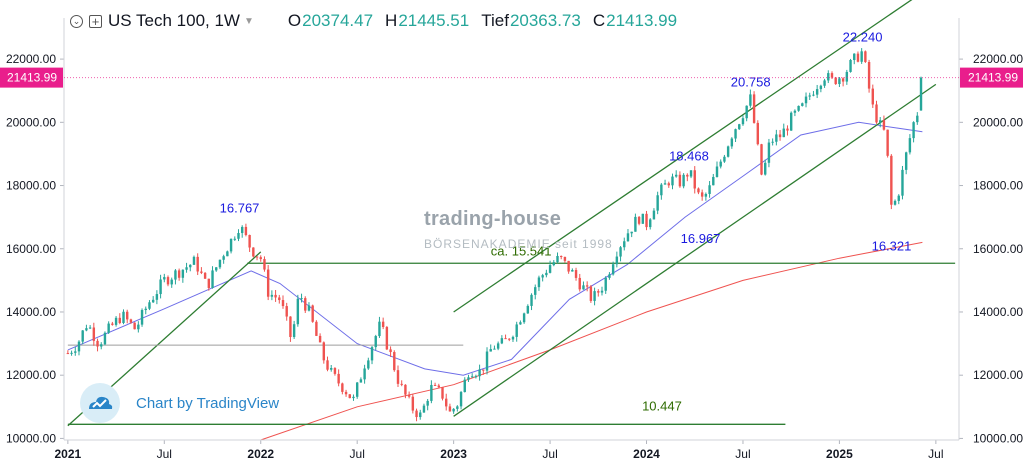 The image size is (1023, 465). Describe the element at coordinates (998, 375) in the screenshot. I see `y-tick-label-right: 12000.00` at that location.